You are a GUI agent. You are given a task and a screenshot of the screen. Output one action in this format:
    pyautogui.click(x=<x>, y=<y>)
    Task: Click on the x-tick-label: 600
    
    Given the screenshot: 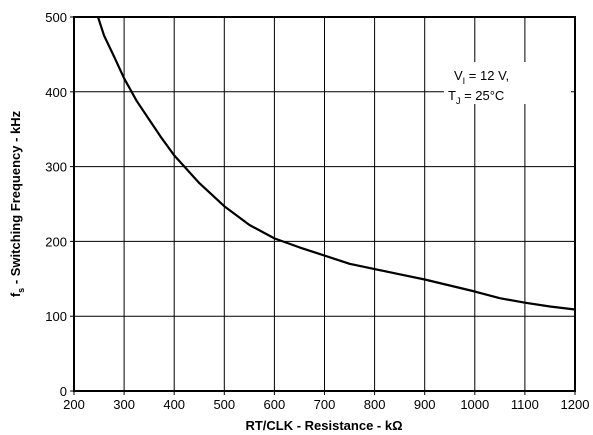 What is the action you would take?
    pyautogui.click(x=275, y=404)
    